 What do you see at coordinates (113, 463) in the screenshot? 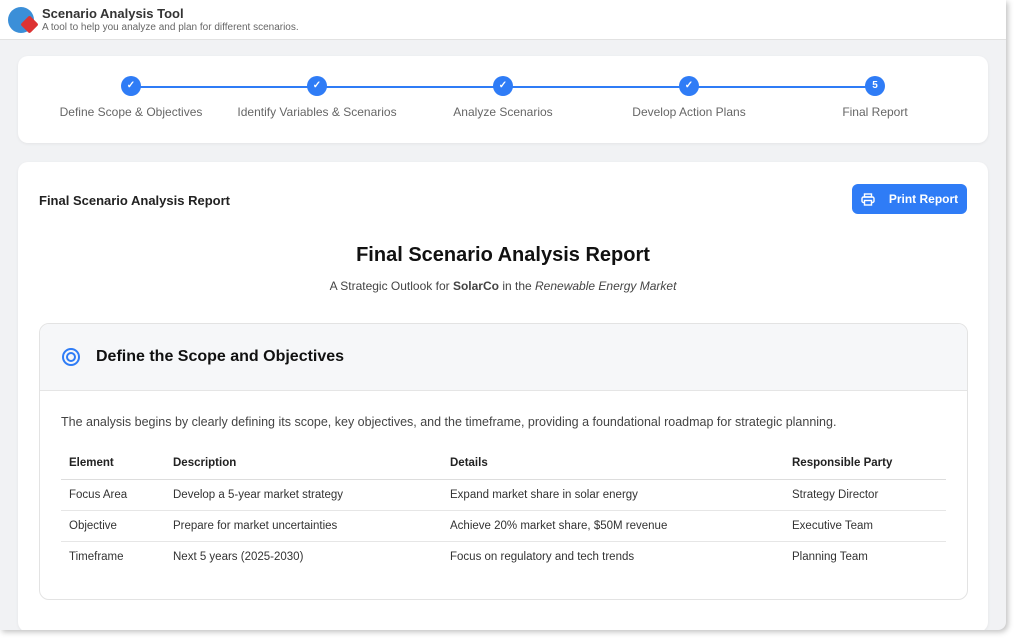
I see `column-header: Element` at bounding box center [113, 463].